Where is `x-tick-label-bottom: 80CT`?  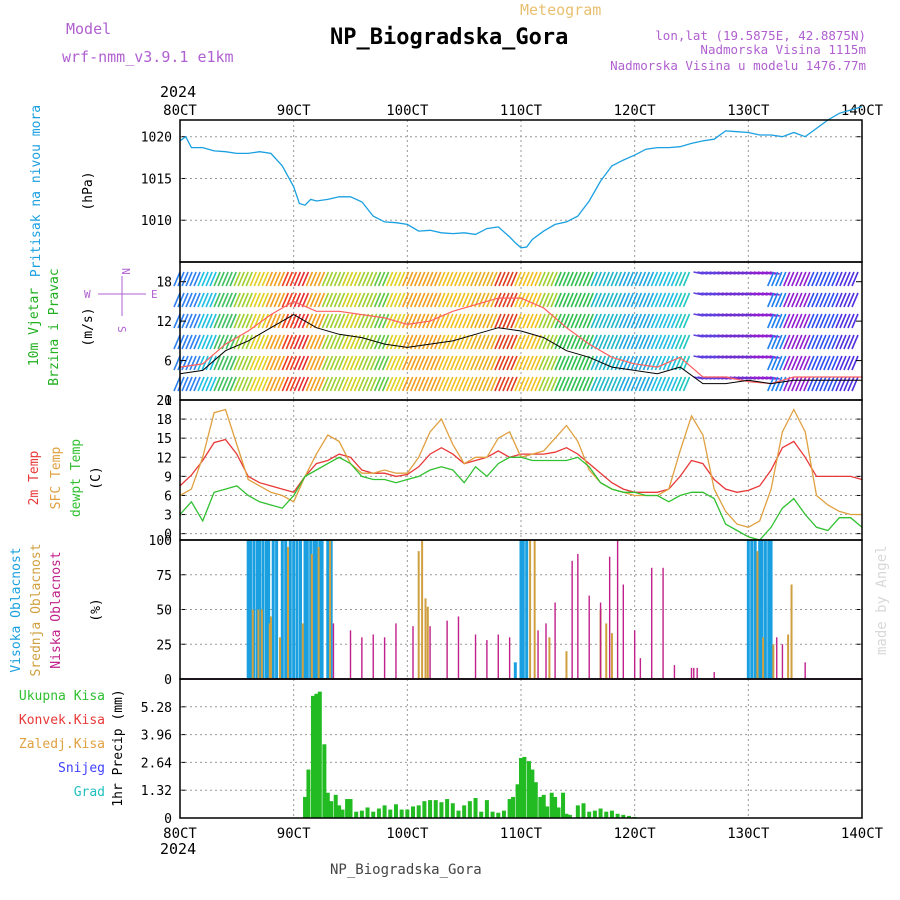
x-tick-label-bottom: 80CT is located at coordinates (180, 834).